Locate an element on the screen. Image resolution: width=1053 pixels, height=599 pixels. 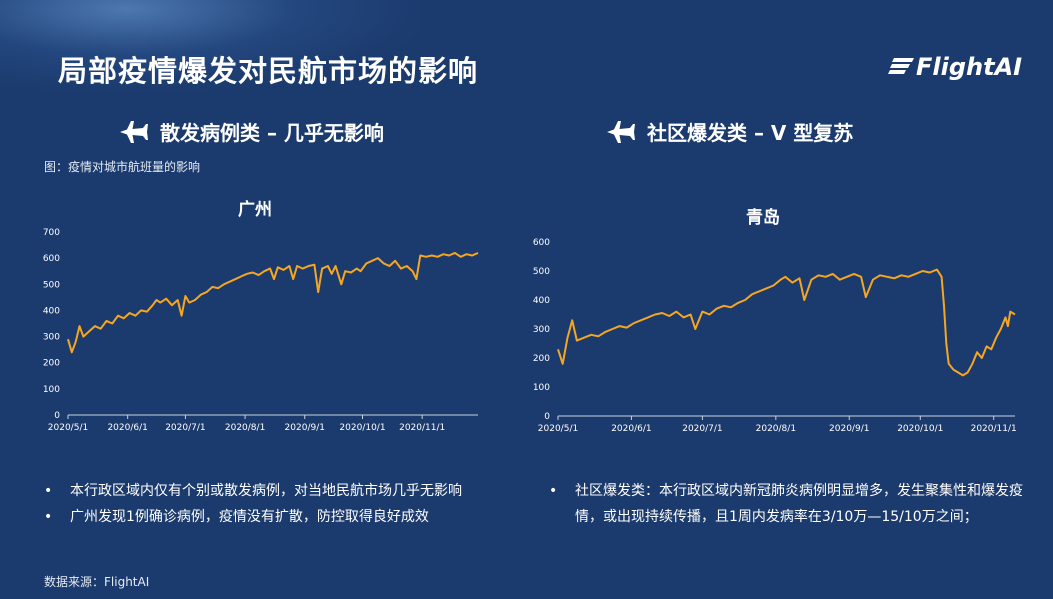
section-heading-right-text: 社区爆发类 – V 型复苏 is located at coordinates (750, 133).